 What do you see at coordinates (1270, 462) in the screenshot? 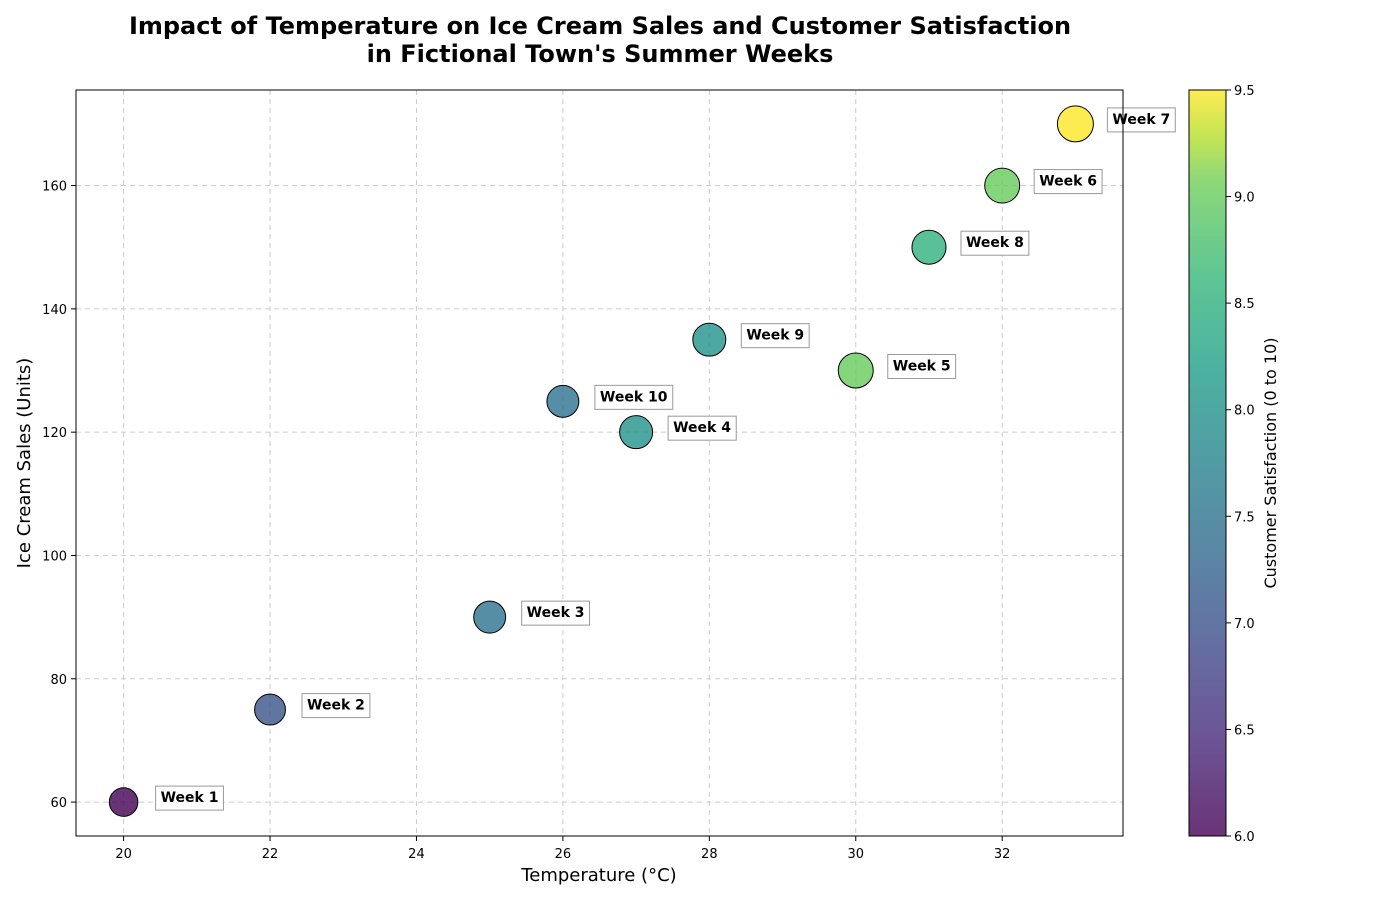
I see `colorbar-label: Customer Satisfaction (0 to 10)` at bounding box center [1270, 462].